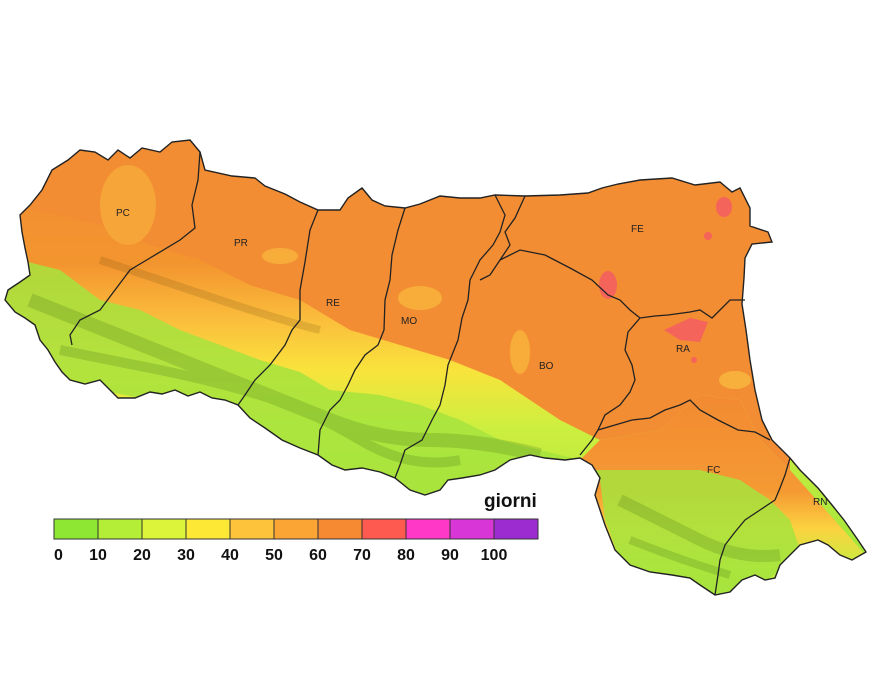 This screenshot has height=687, width=882. I want to click on border-fc-rn, so click(752, 526).